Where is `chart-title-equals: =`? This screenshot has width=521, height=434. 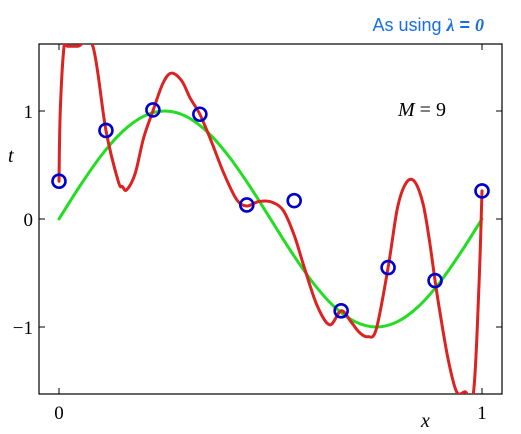
chart-title-equals: = is located at coordinates (464, 25).